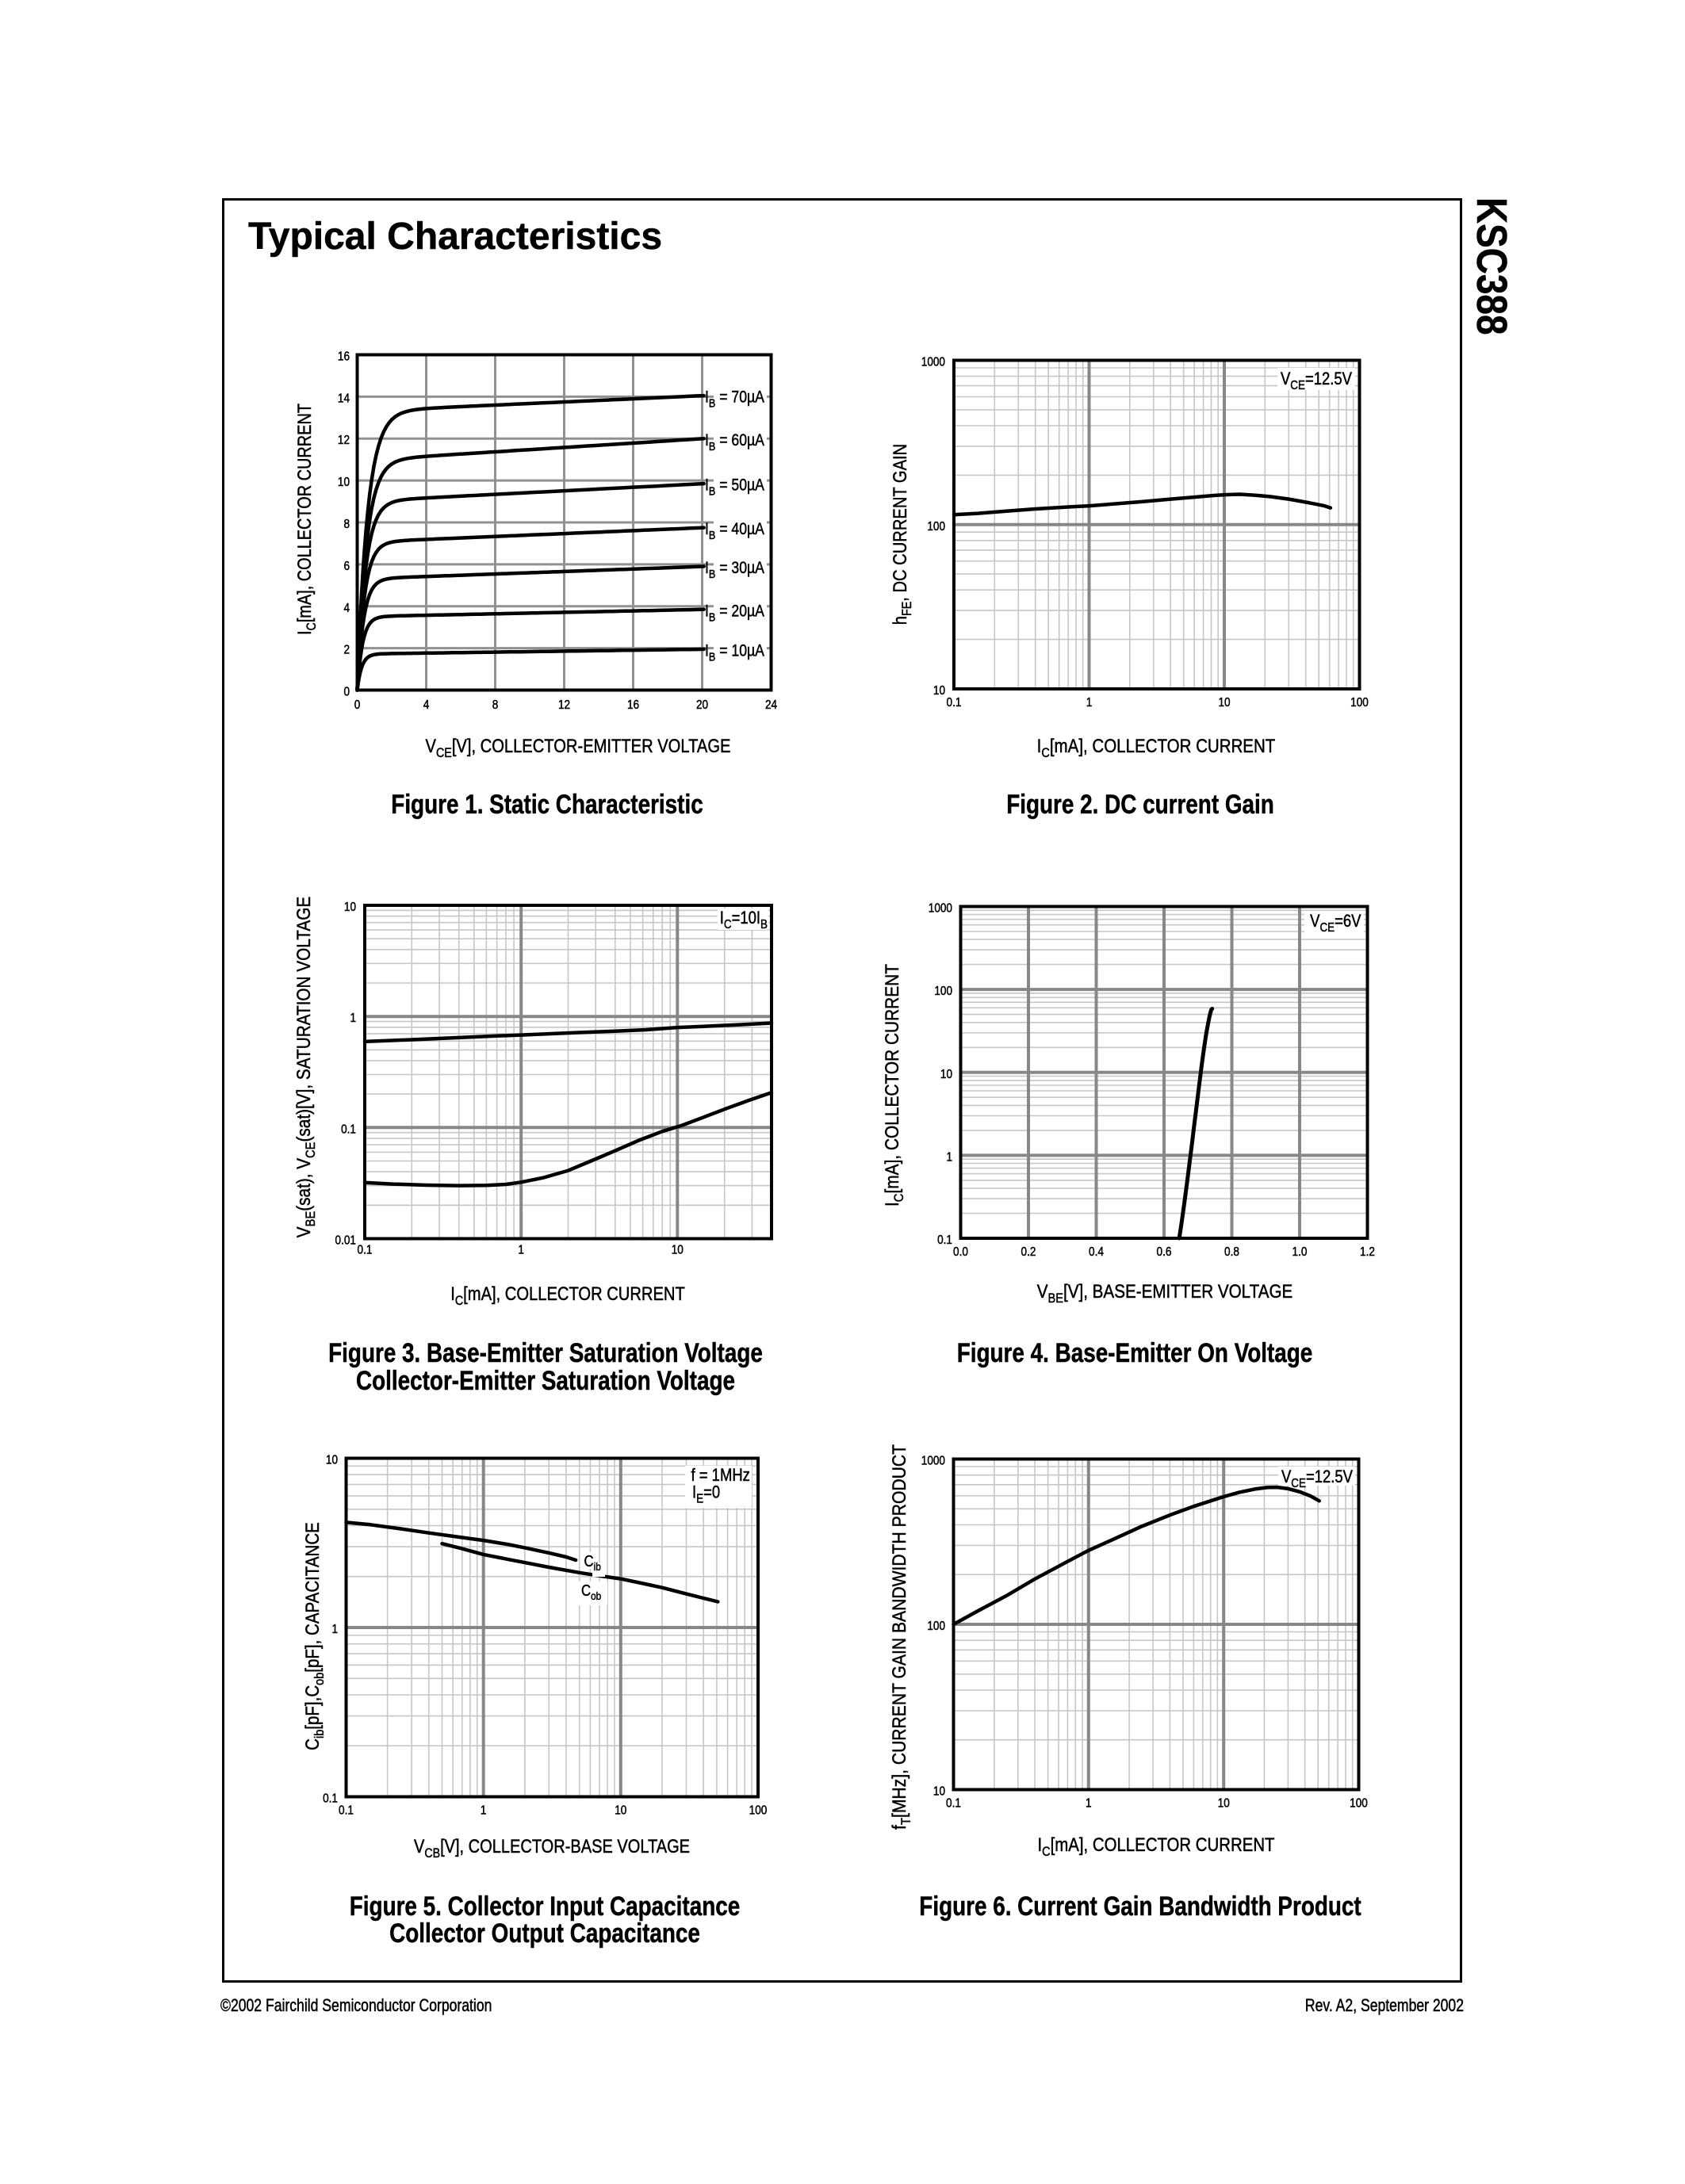 The image size is (1685, 2184). What do you see at coordinates (744, 920) in the screenshot?
I see `svg-text: IC​=10IB​` at bounding box center [744, 920].